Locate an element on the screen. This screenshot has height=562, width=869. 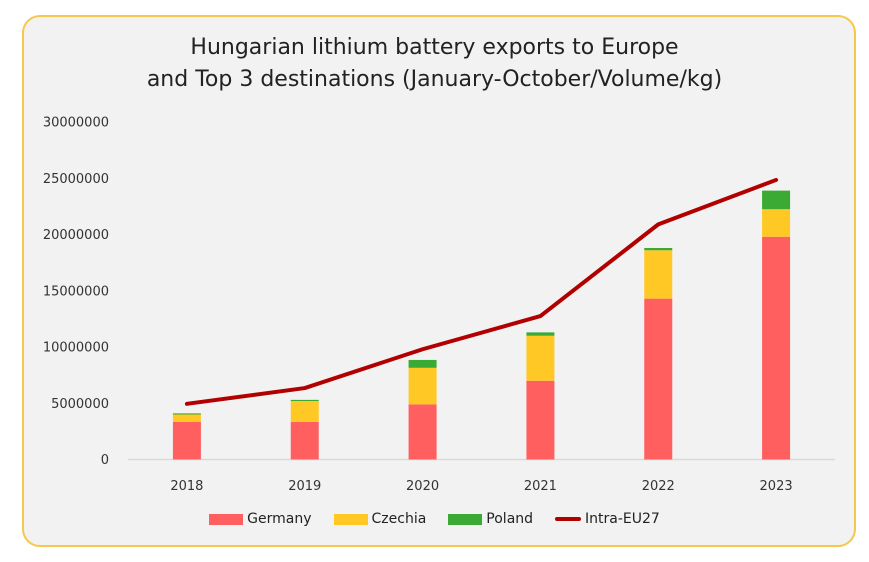
bar-czechia-2020 is located at coordinates (422, 386).